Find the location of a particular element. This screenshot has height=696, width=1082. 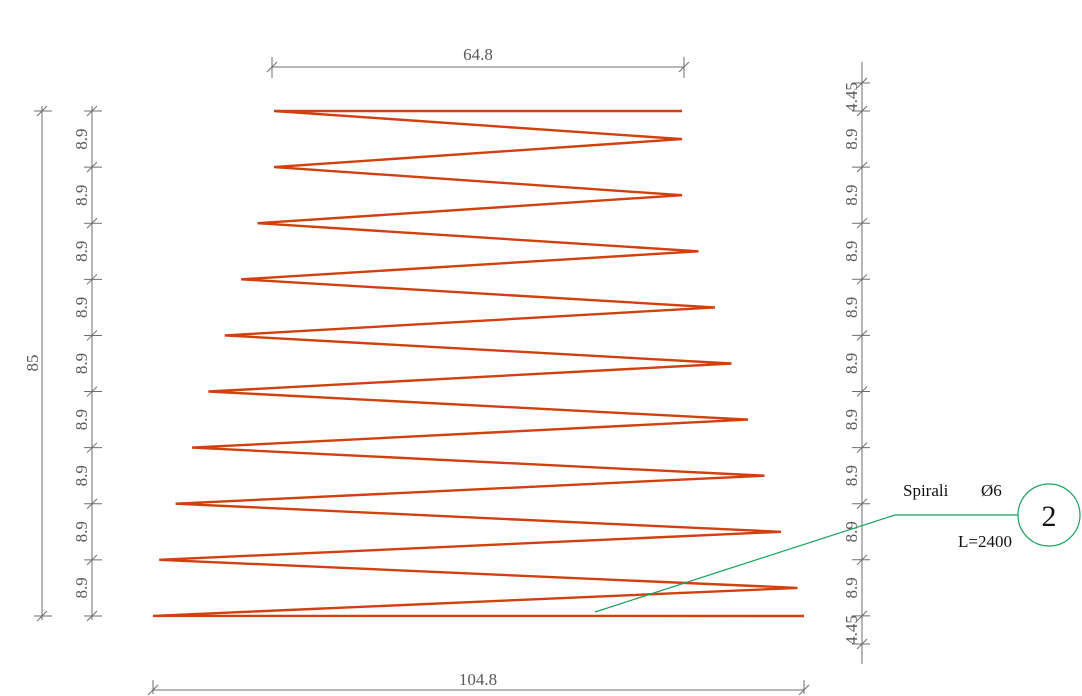

bottom-width-dimension: 104.8 is located at coordinates (478, 683).